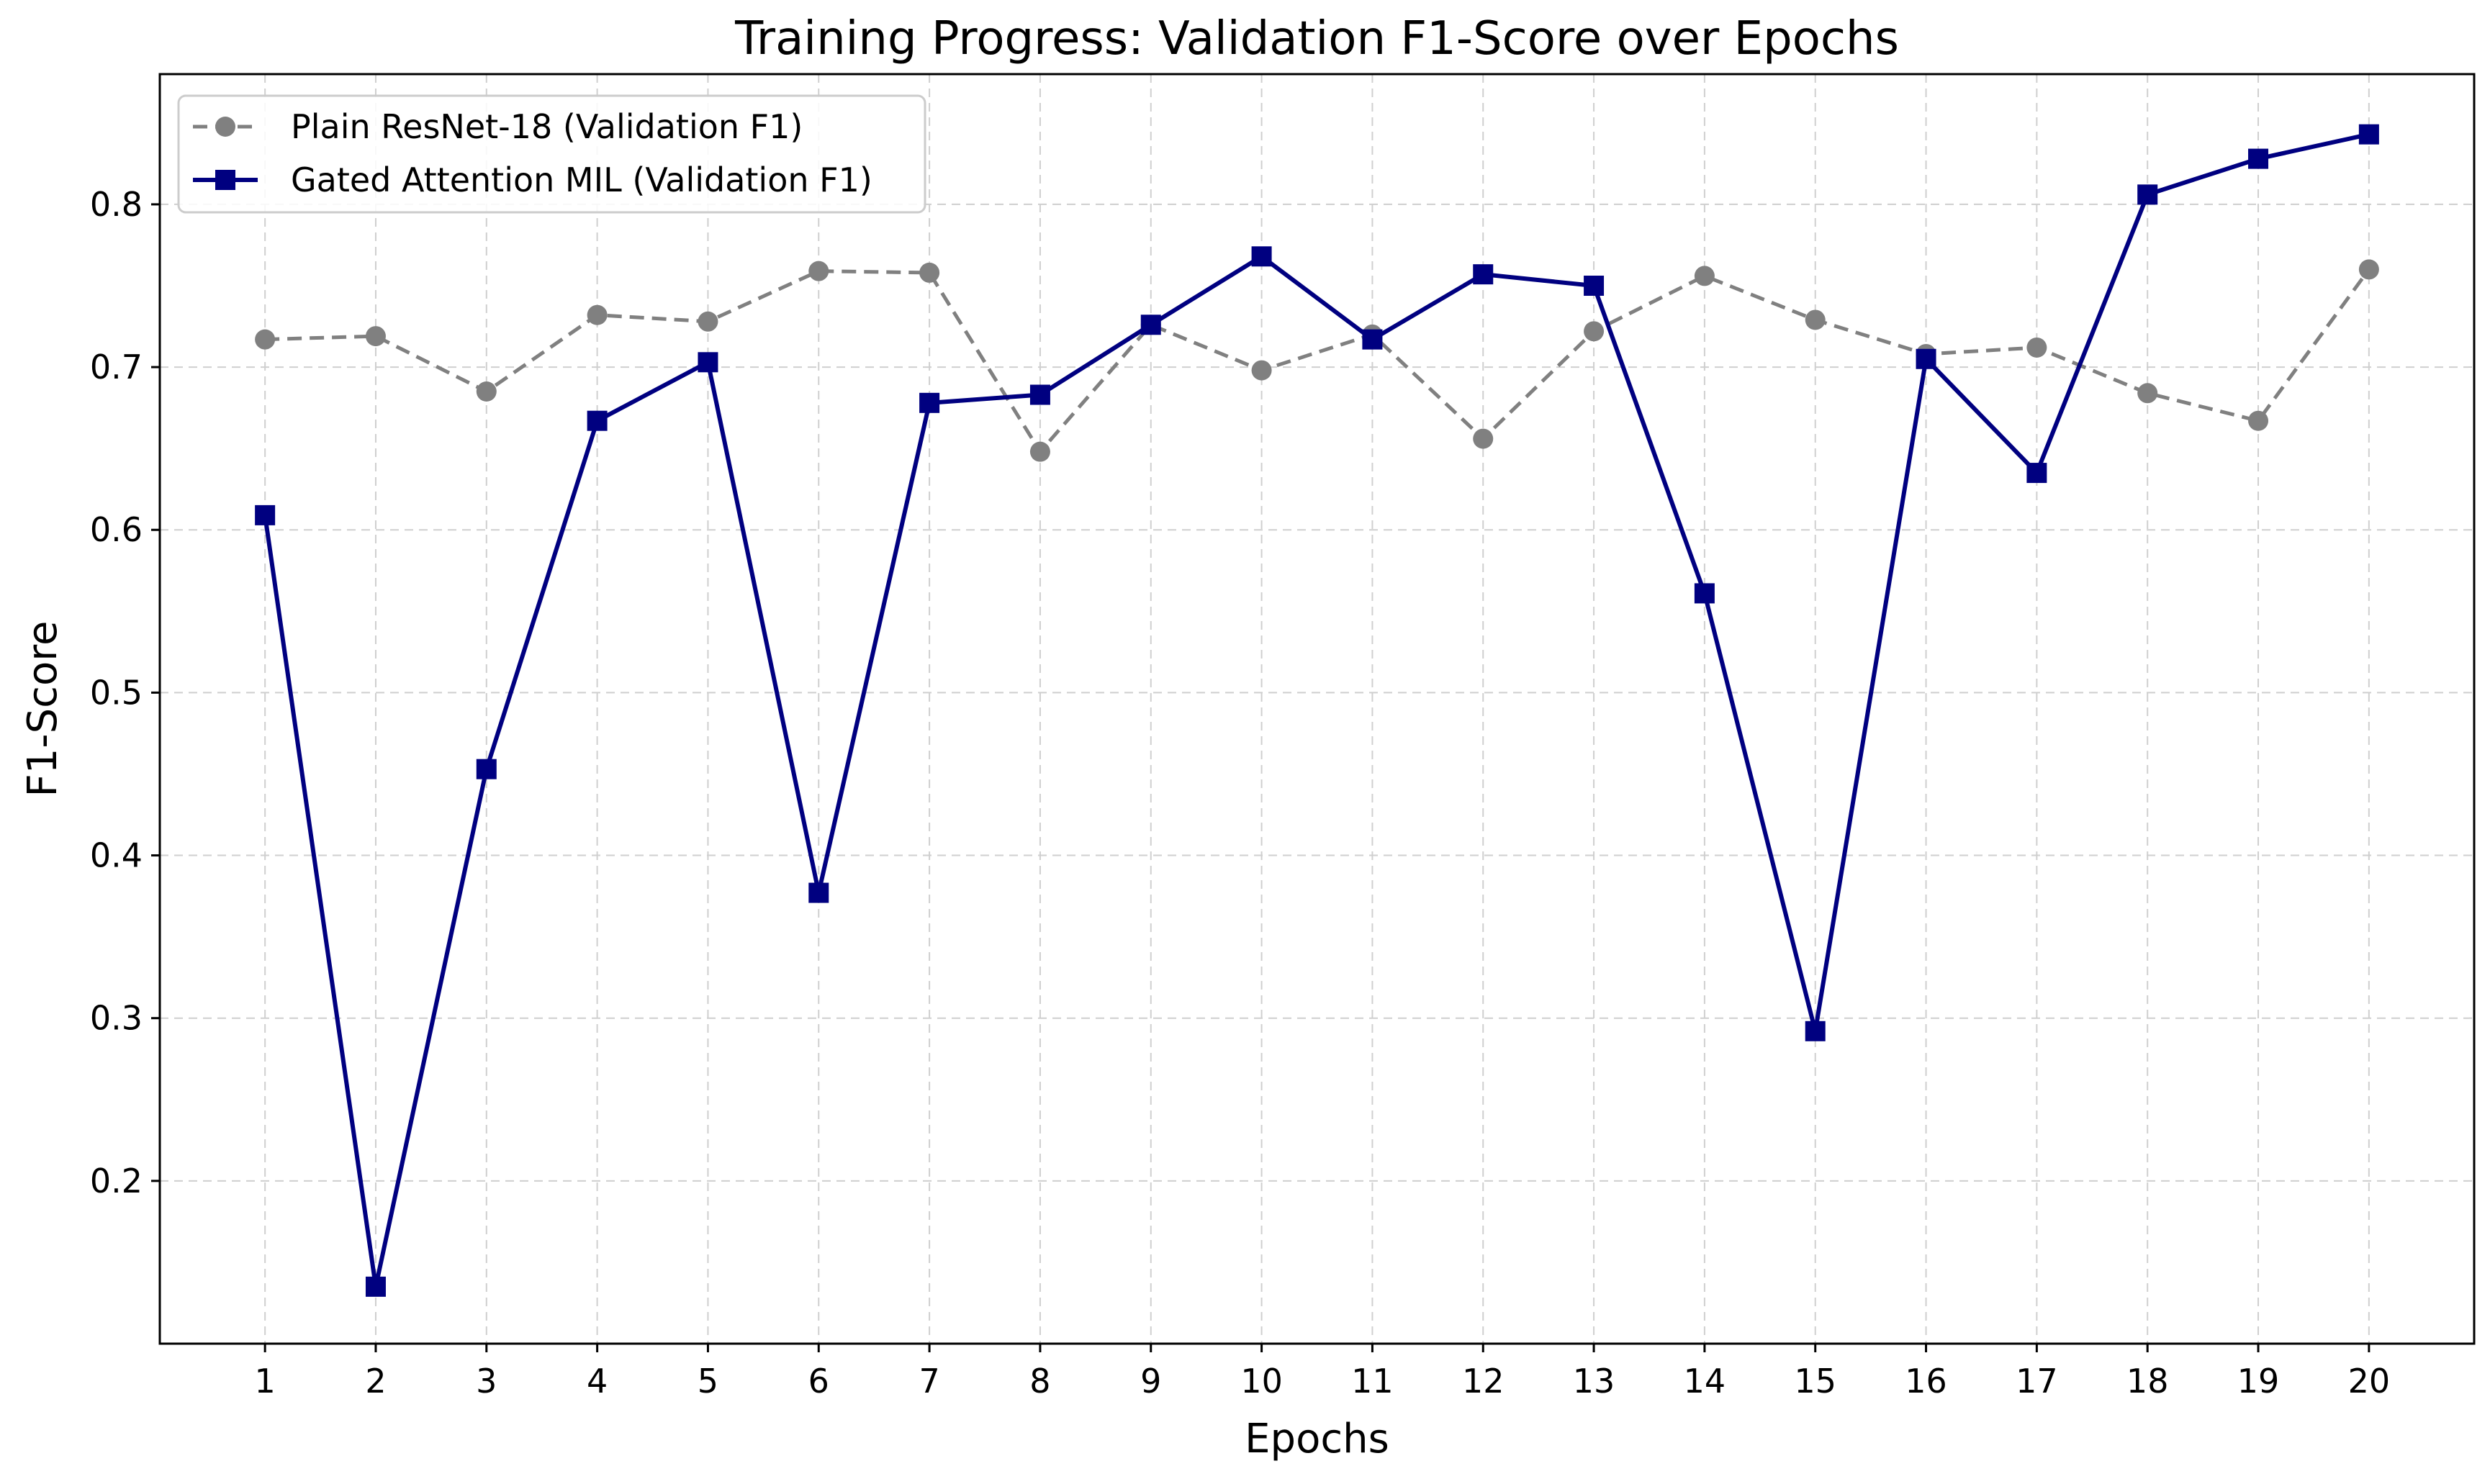 This screenshot has height=1484, width=2490. What do you see at coordinates (1815, 1381) in the screenshot?
I see `x-tick-label: 15` at bounding box center [1815, 1381].